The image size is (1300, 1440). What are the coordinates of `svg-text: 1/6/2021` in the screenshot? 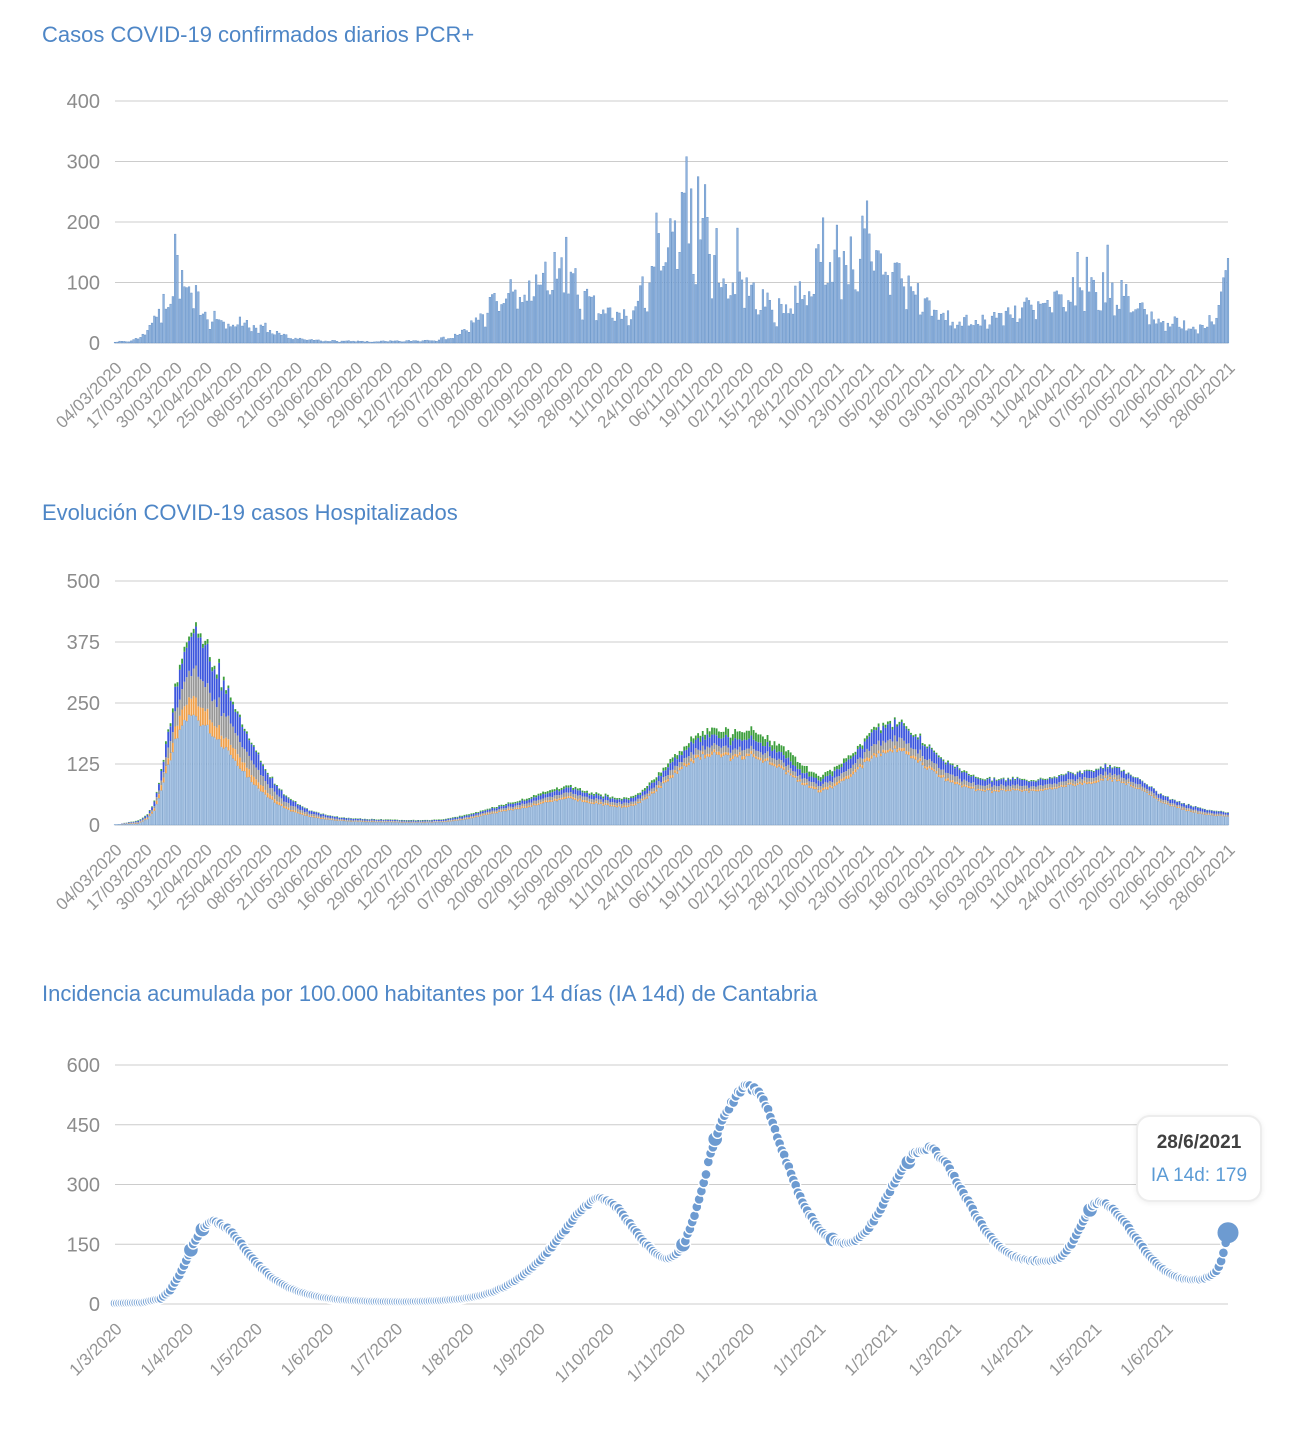 It's located at (1147, 1349).